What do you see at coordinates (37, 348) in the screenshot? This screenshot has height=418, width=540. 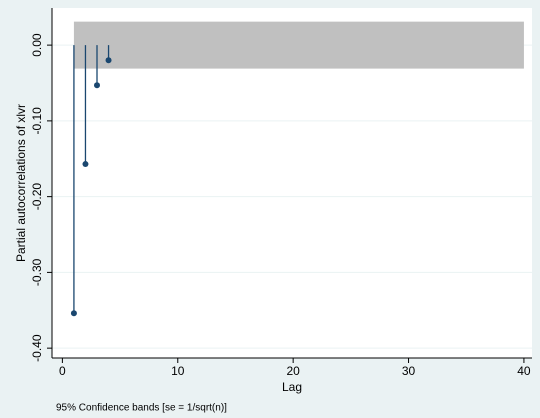 I see `y-tick-label: -0.40` at bounding box center [37, 348].